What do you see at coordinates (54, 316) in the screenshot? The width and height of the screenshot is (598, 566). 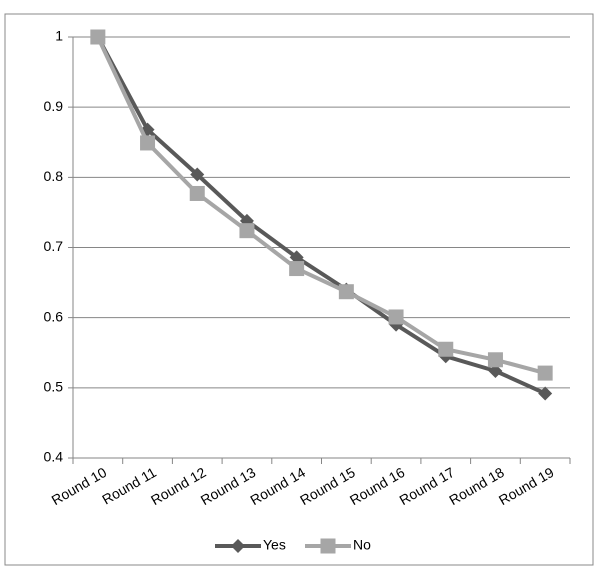 I see `y-tick-label: 0.6` at bounding box center [54, 316].